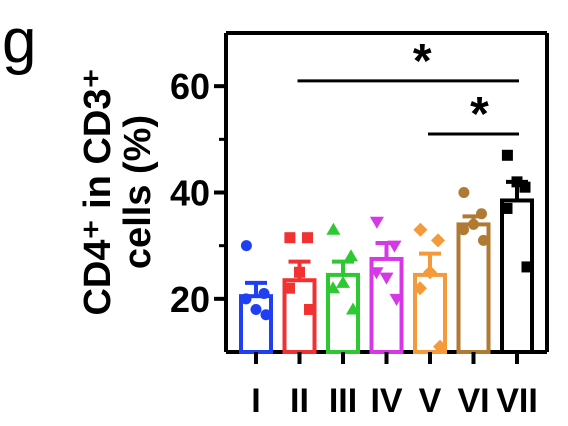 The width and height of the screenshot is (568, 426). Describe the element at coordinates (473, 401) in the screenshot. I see `x-tick-label-VI: VI` at that location.